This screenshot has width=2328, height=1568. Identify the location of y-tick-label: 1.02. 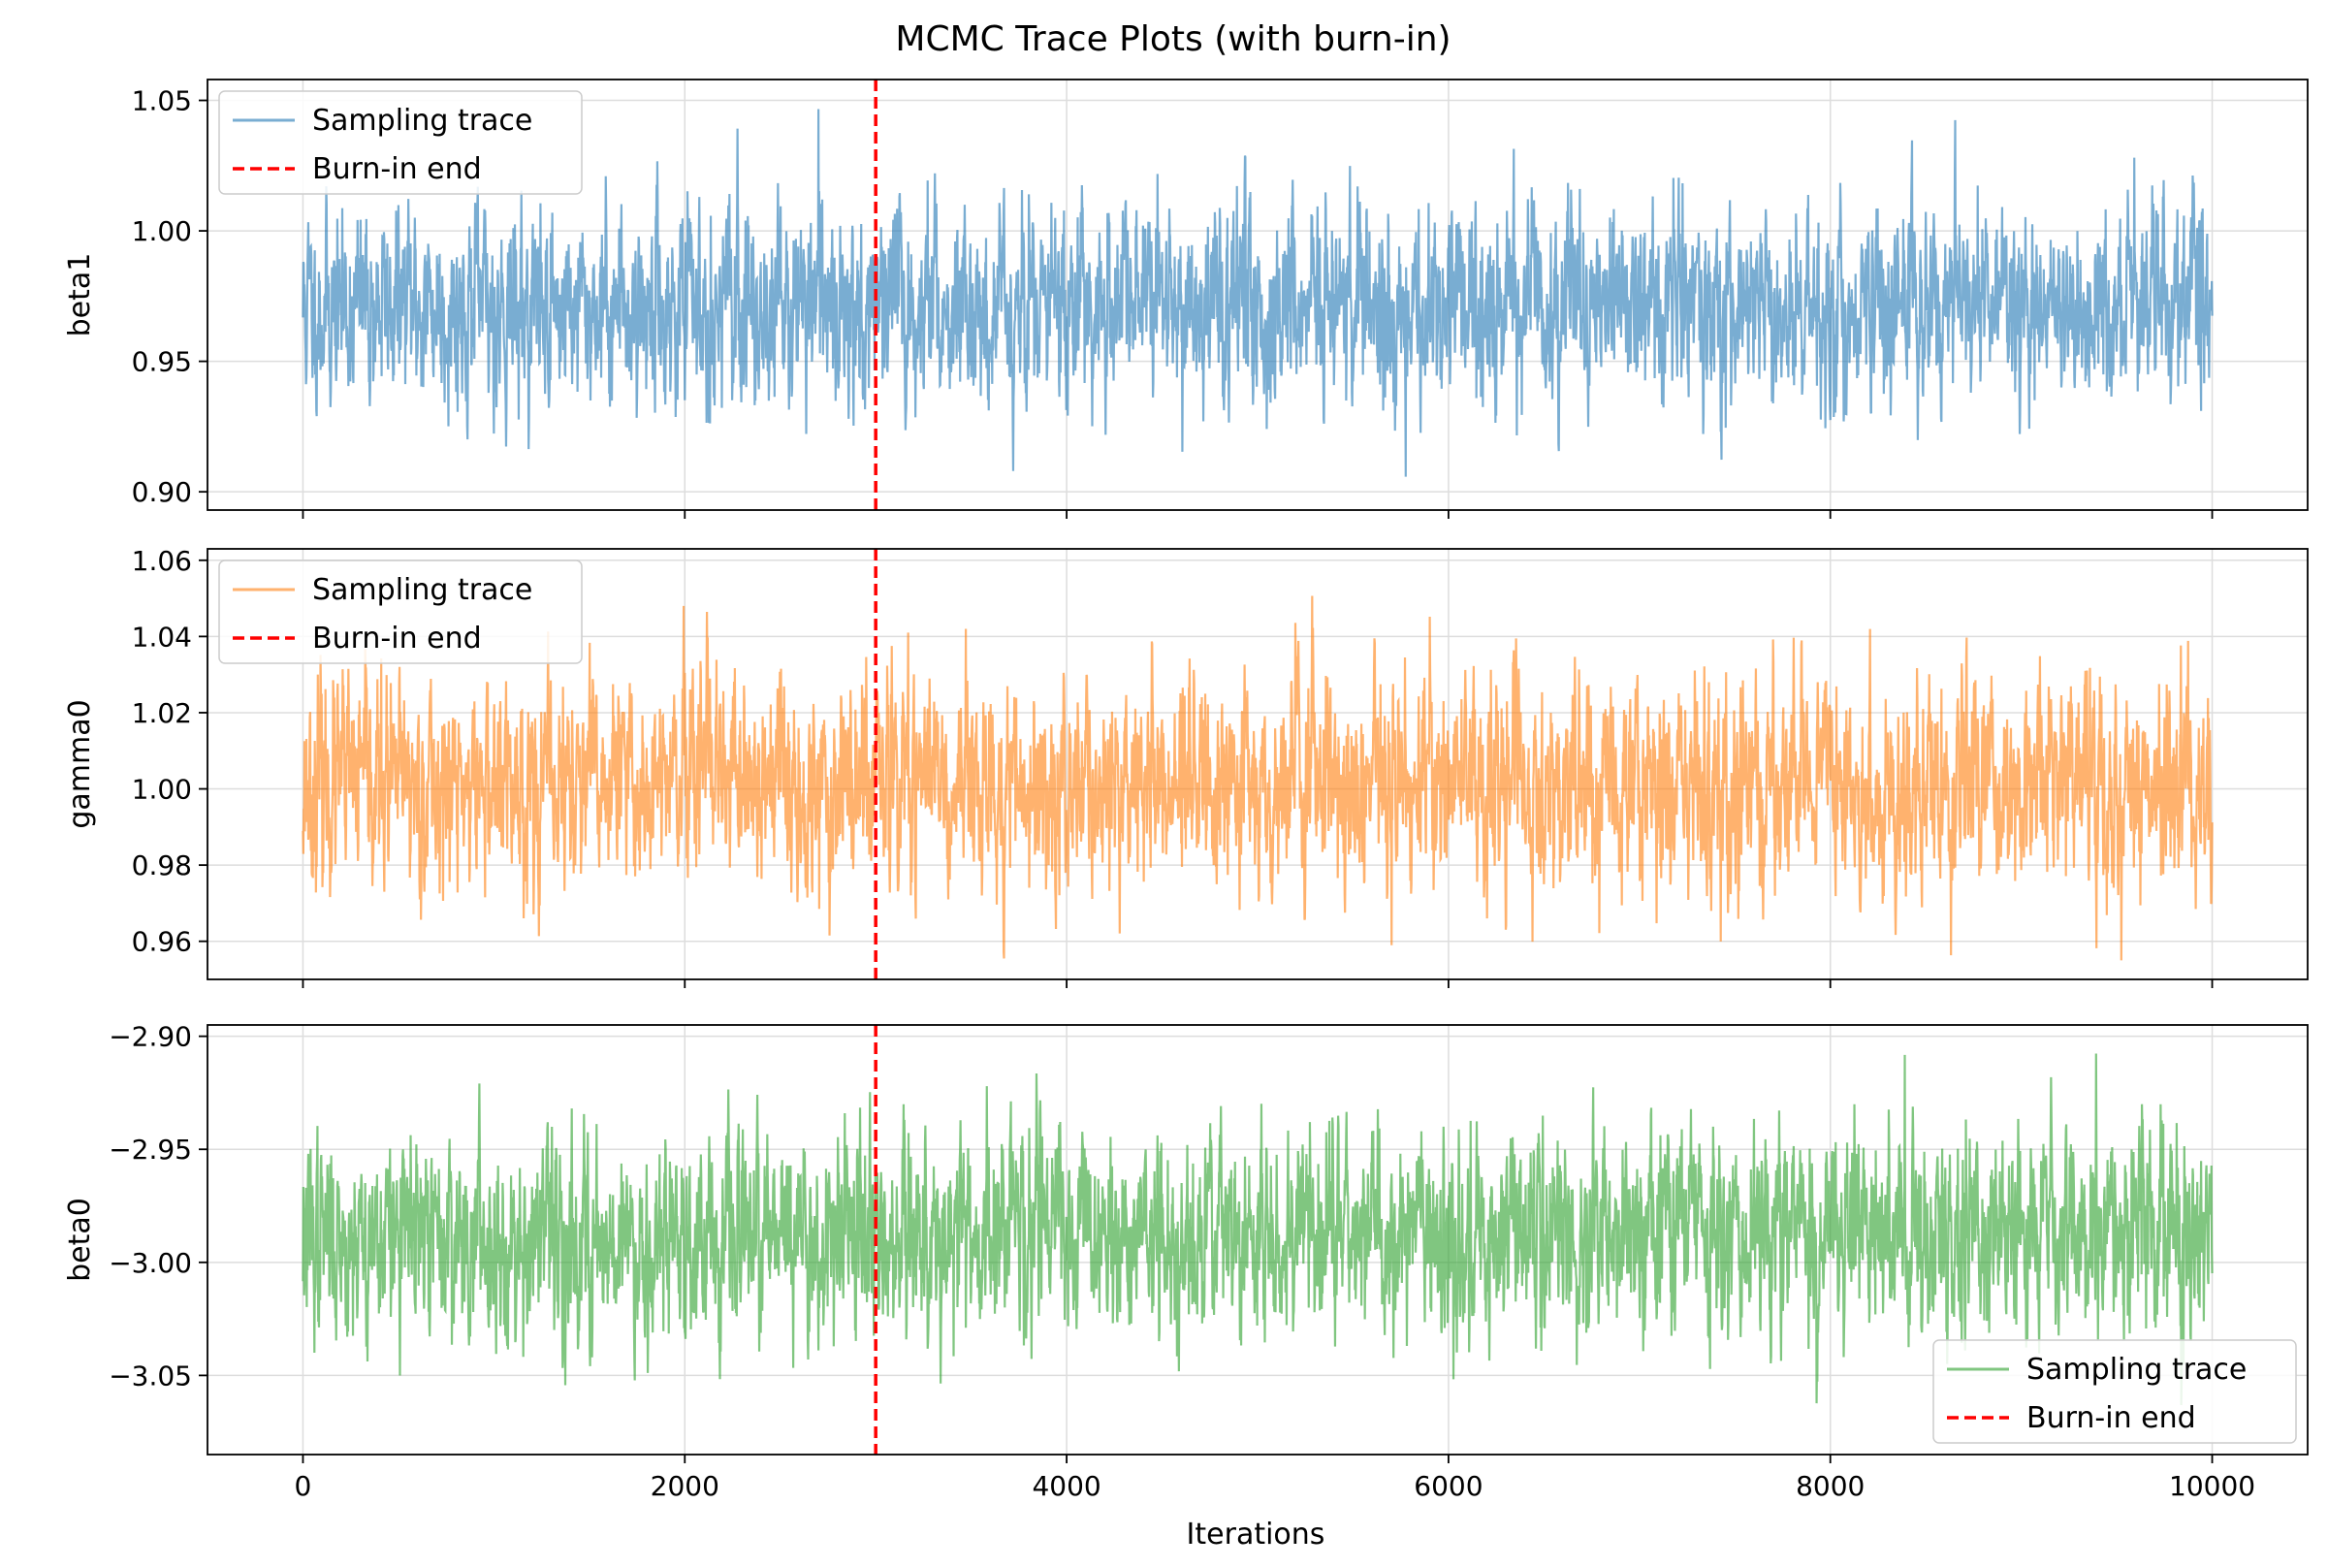
(162, 713).